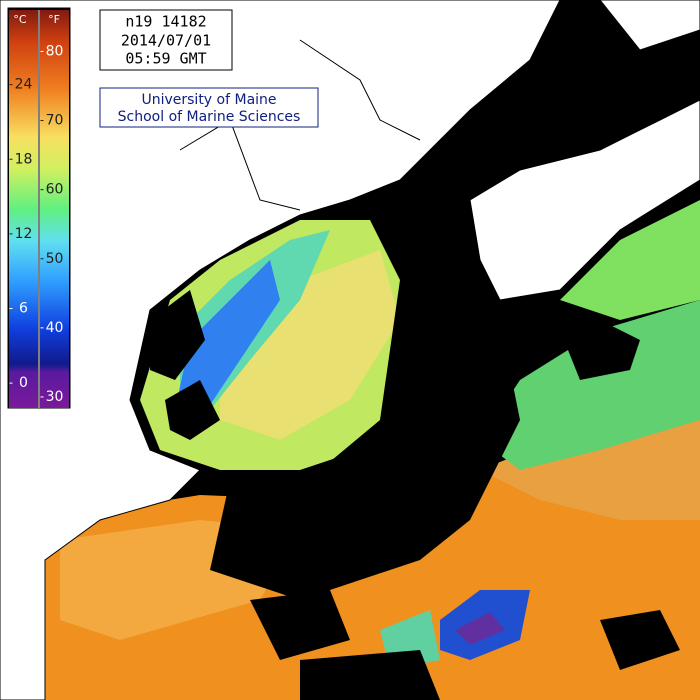  What do you see at coordinates (55, 328) in the screenshot?
I see `colorbar-tick-label: 40` at bounding box center [55, 328].